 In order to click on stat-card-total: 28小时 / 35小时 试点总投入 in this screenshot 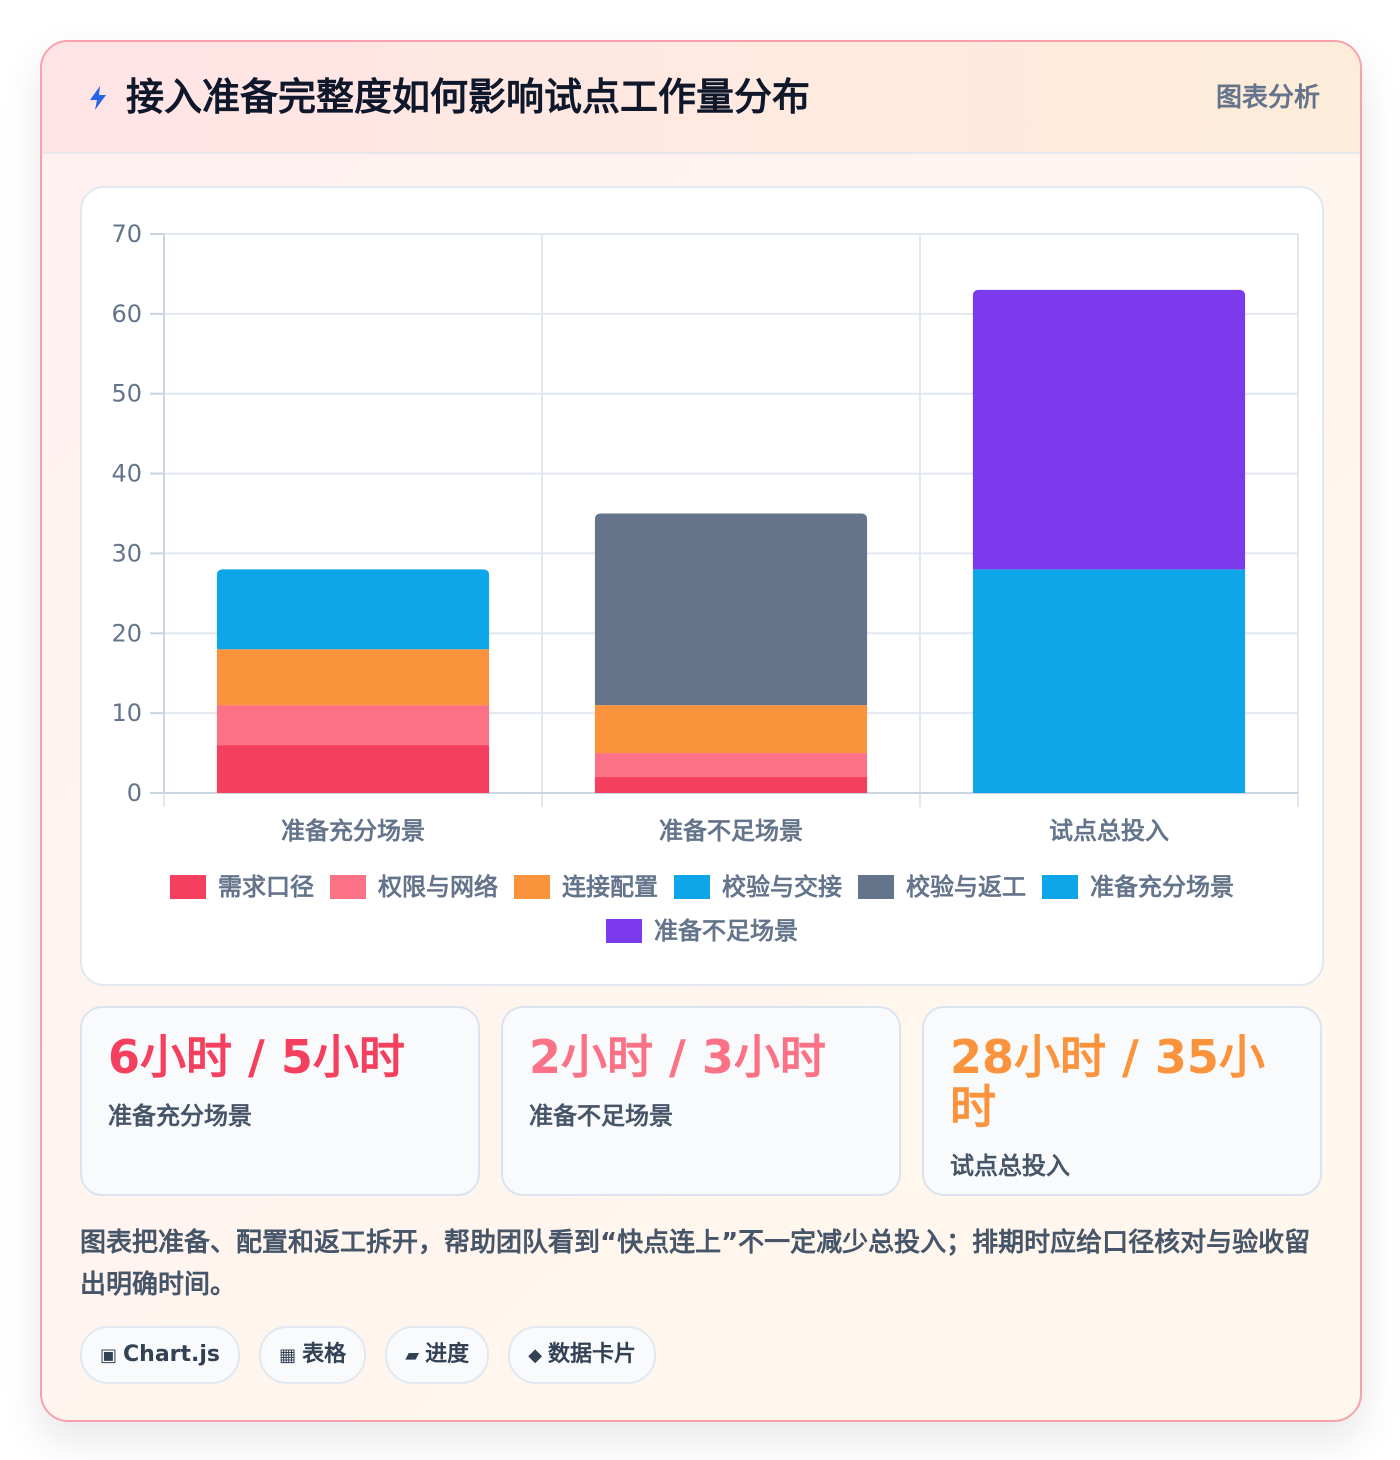, I will do `click(1122, 1101)`.